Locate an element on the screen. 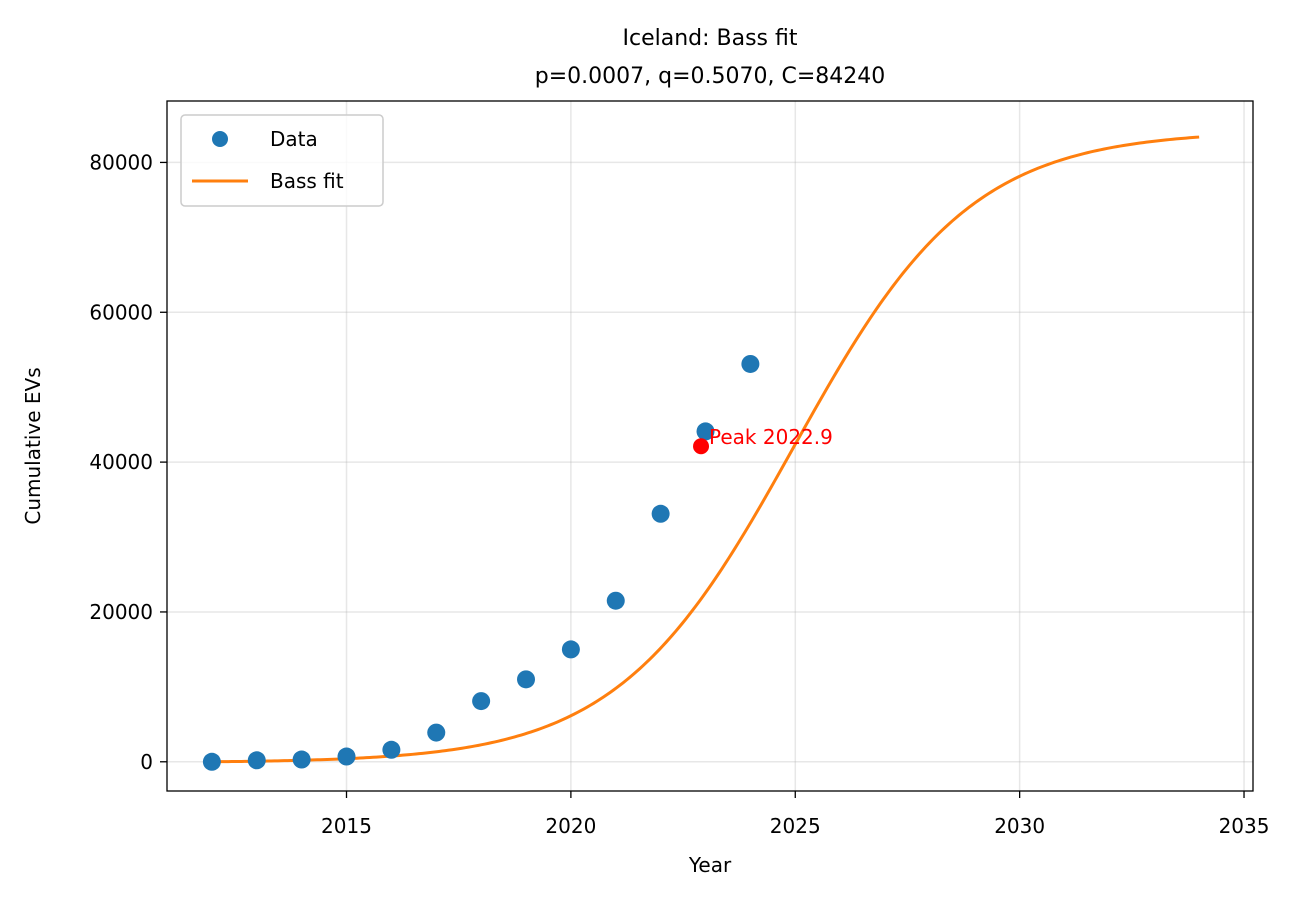 The width and height of the screenshot is (1303, 904). peak-marker is located at coordinates (701, 446).